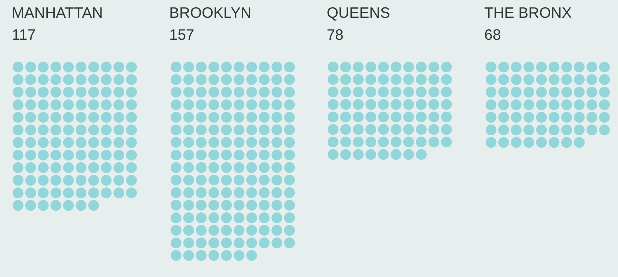 This screenshot has width=618, height=277. Describe the element at coordinates (358, 13) in the screenshot. I see `category-label: QUEENS` at that location.